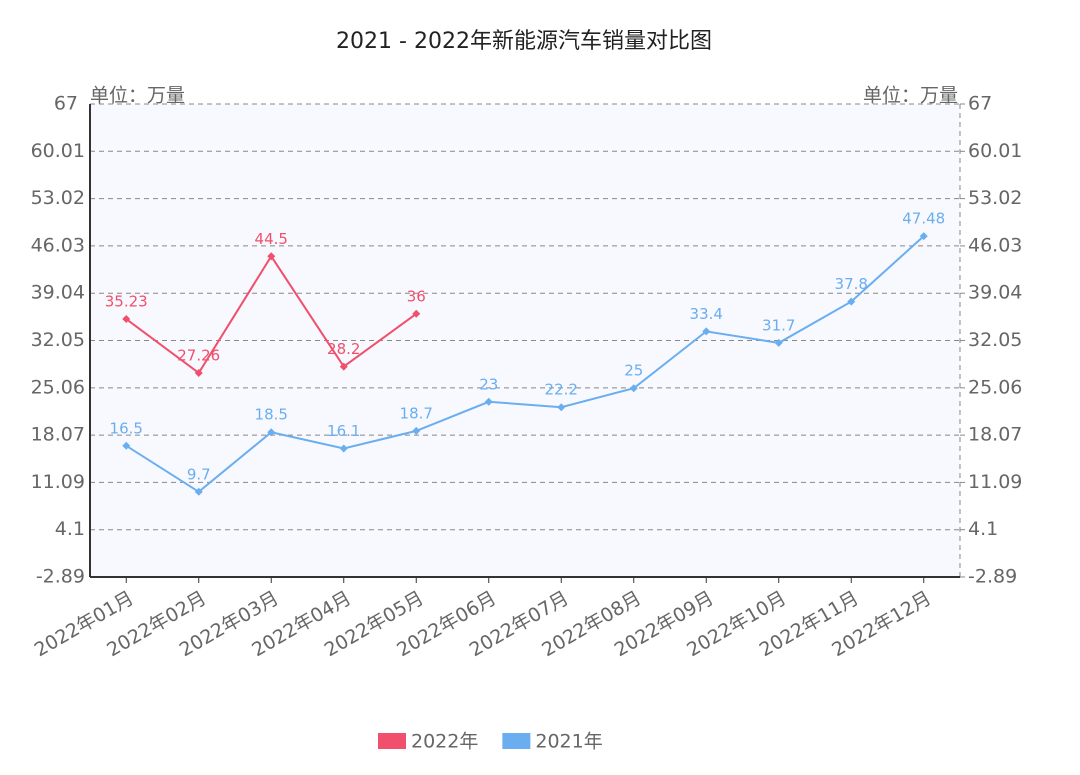  What do you see at coordinates (444, 742) in the screenshot?
I see `legend-label: 2022年` at bounding box center [444, 742].